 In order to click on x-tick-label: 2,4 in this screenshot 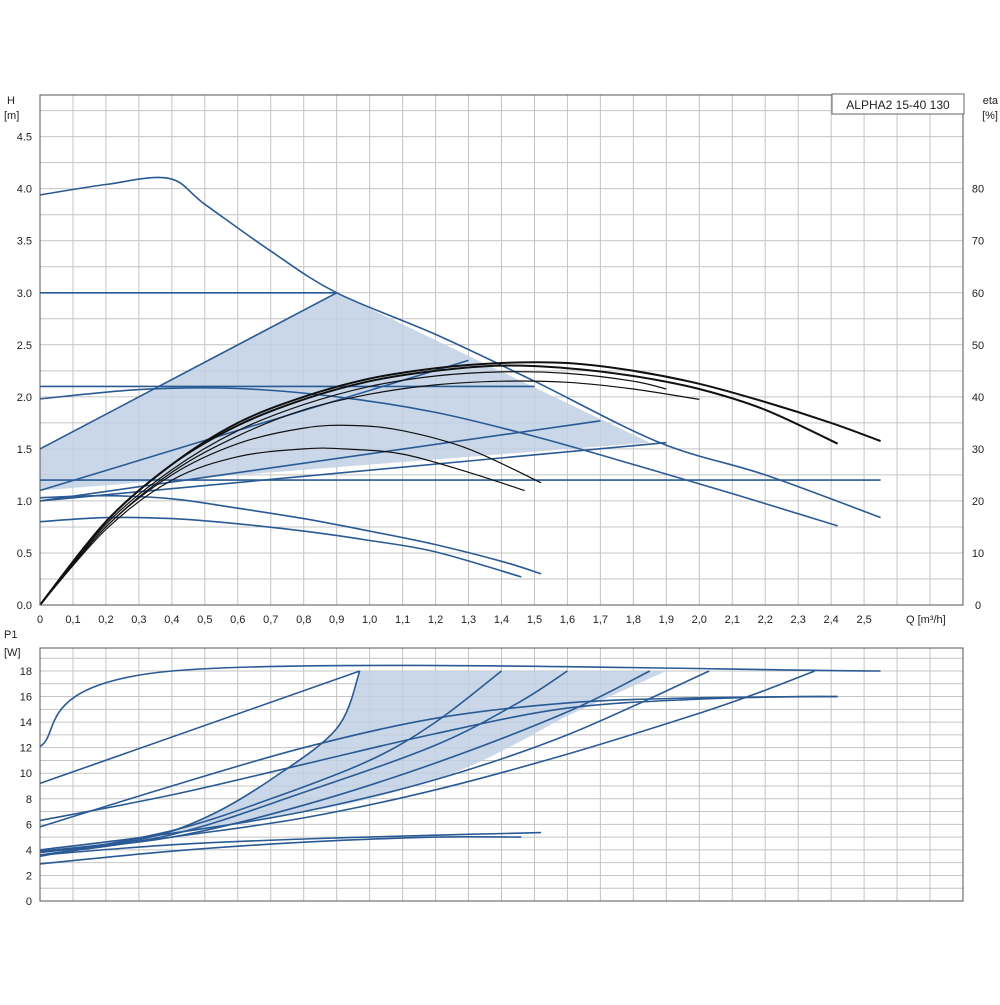, I will do `click(830, 620)`.